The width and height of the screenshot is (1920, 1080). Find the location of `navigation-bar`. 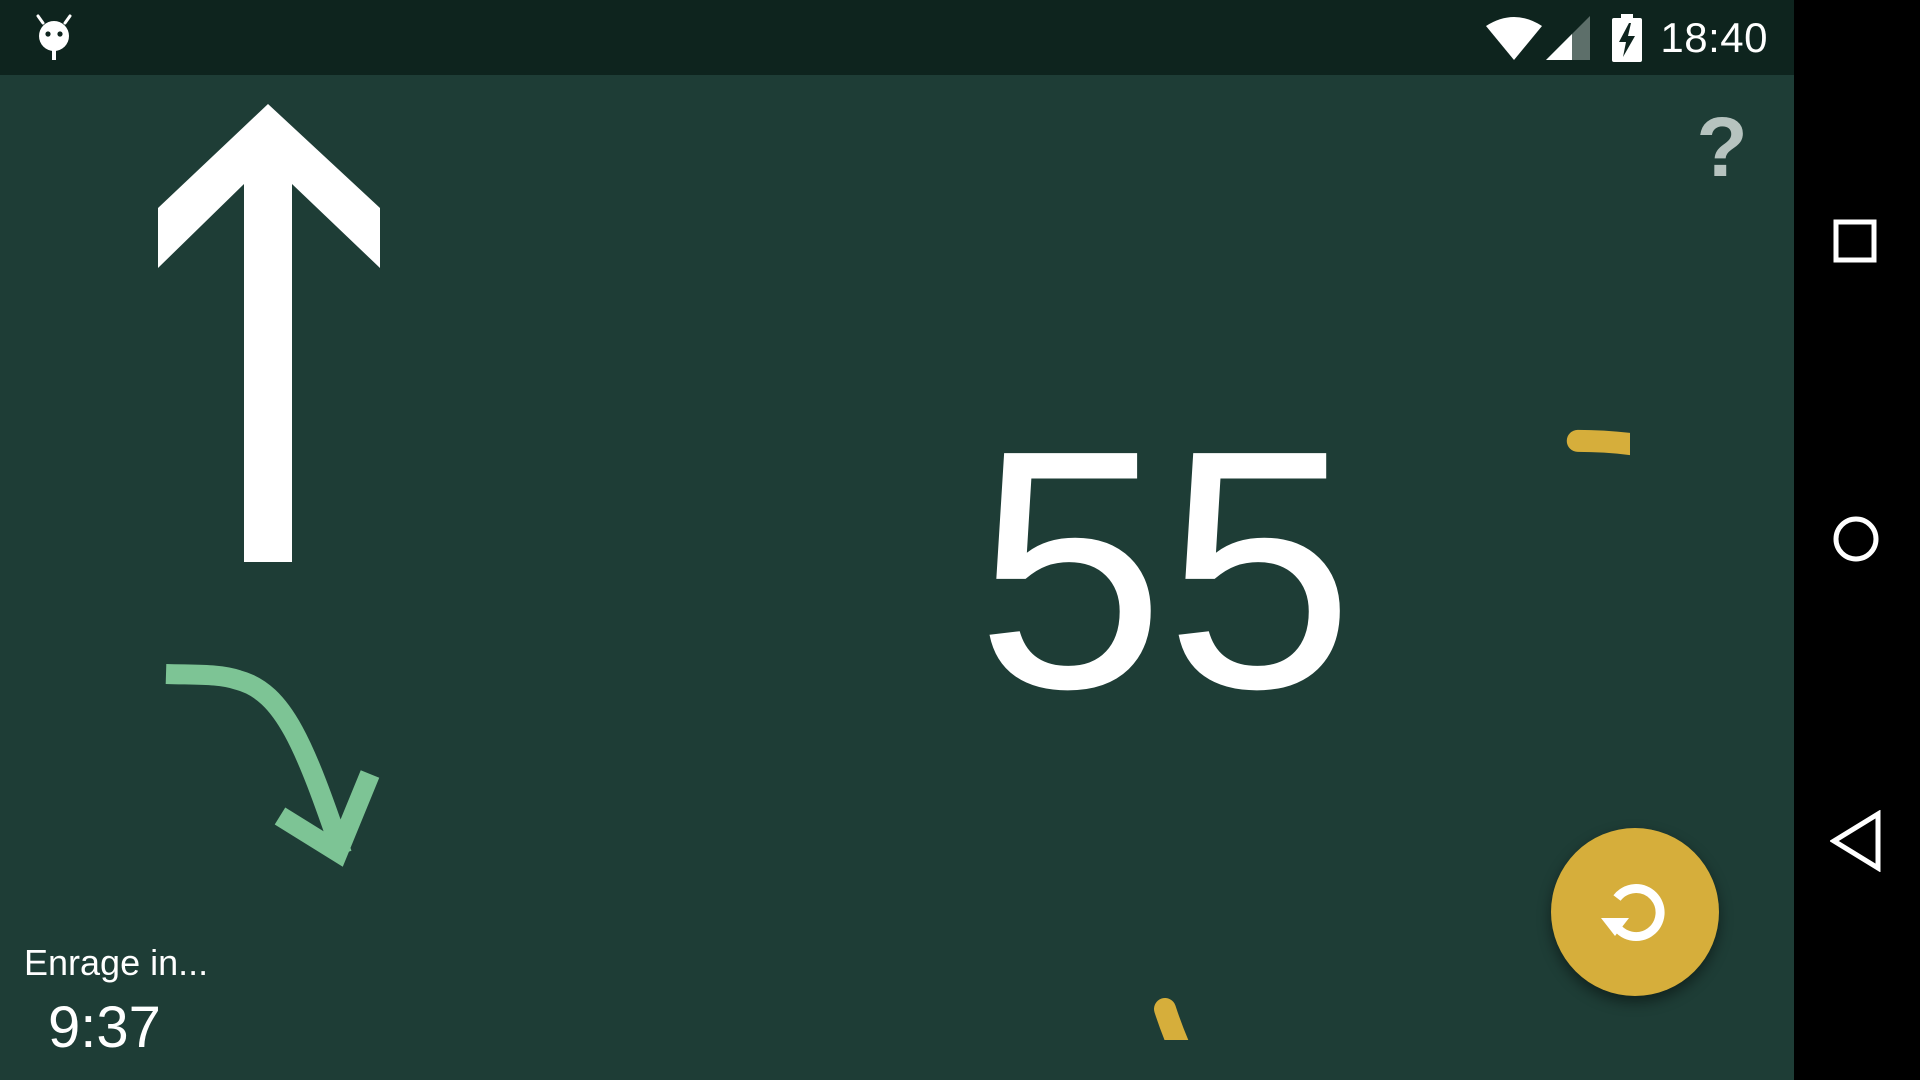

navigation-bar is located at coordinates (1857, 540).